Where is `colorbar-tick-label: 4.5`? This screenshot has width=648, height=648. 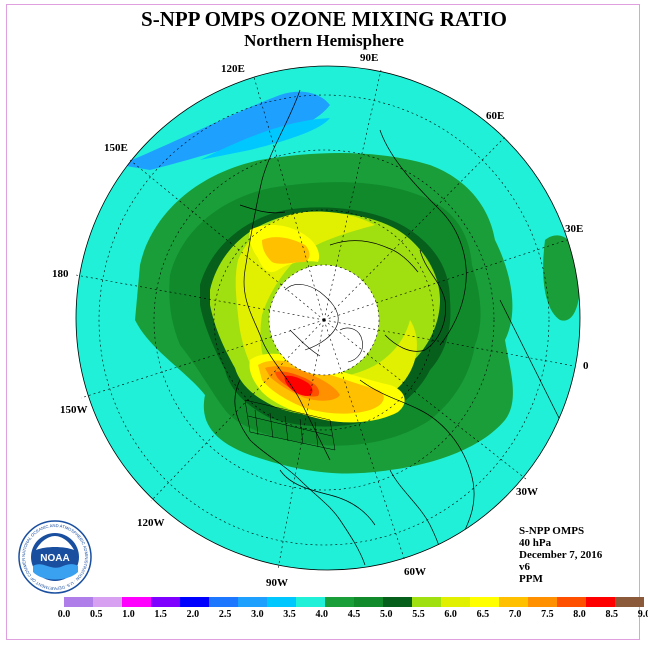
colorbar-tick-label: 4.5 is located at coordinates (354, 614).